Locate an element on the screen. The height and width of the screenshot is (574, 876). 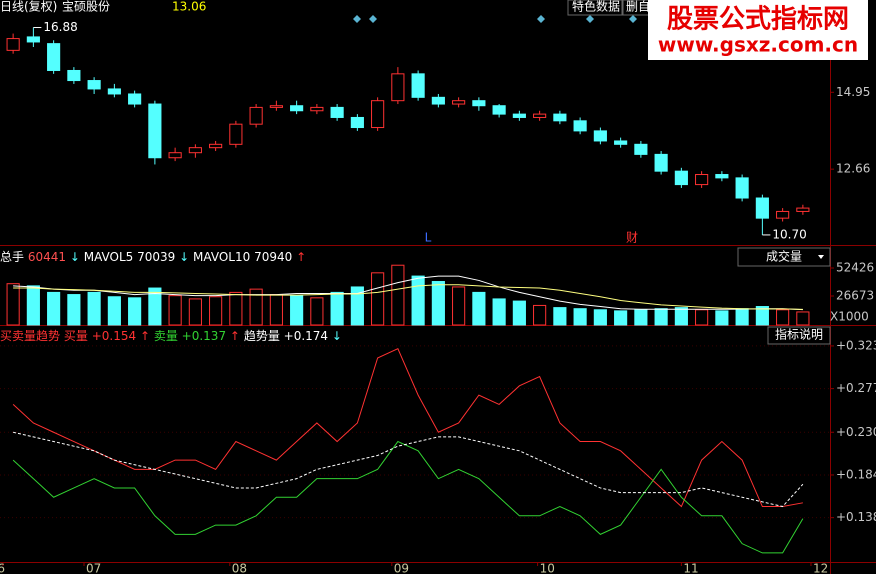
header-text: 70039 is located at coordinates (156, 257).